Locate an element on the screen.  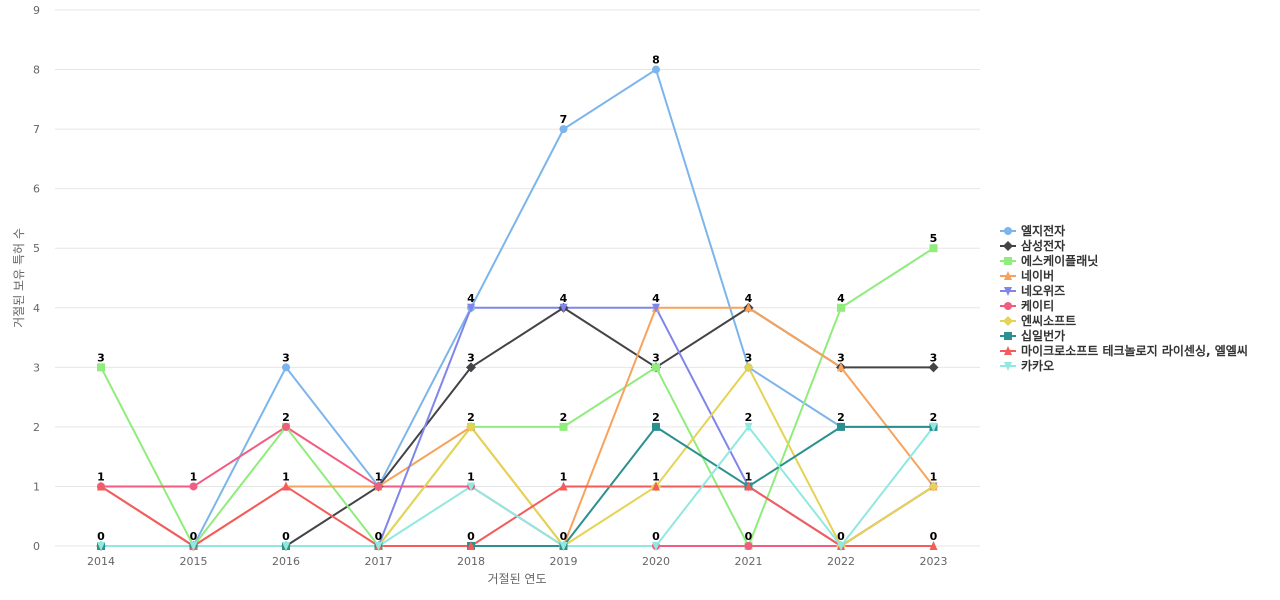
legend-item: 네오위즈 is located at coordinates (1032, 290).